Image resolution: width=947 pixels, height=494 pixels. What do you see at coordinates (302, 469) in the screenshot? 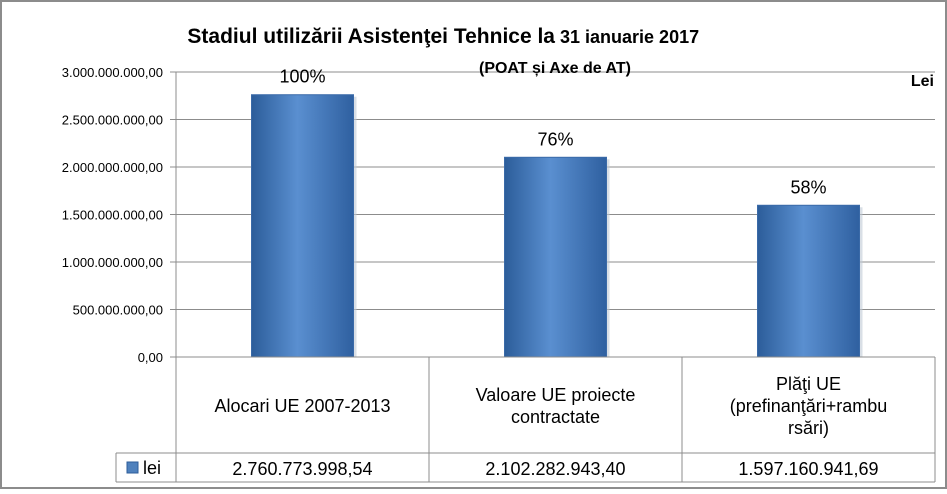
I see `table-value-cell: 2.760.773.998,54` at bounding box center [302, 469].